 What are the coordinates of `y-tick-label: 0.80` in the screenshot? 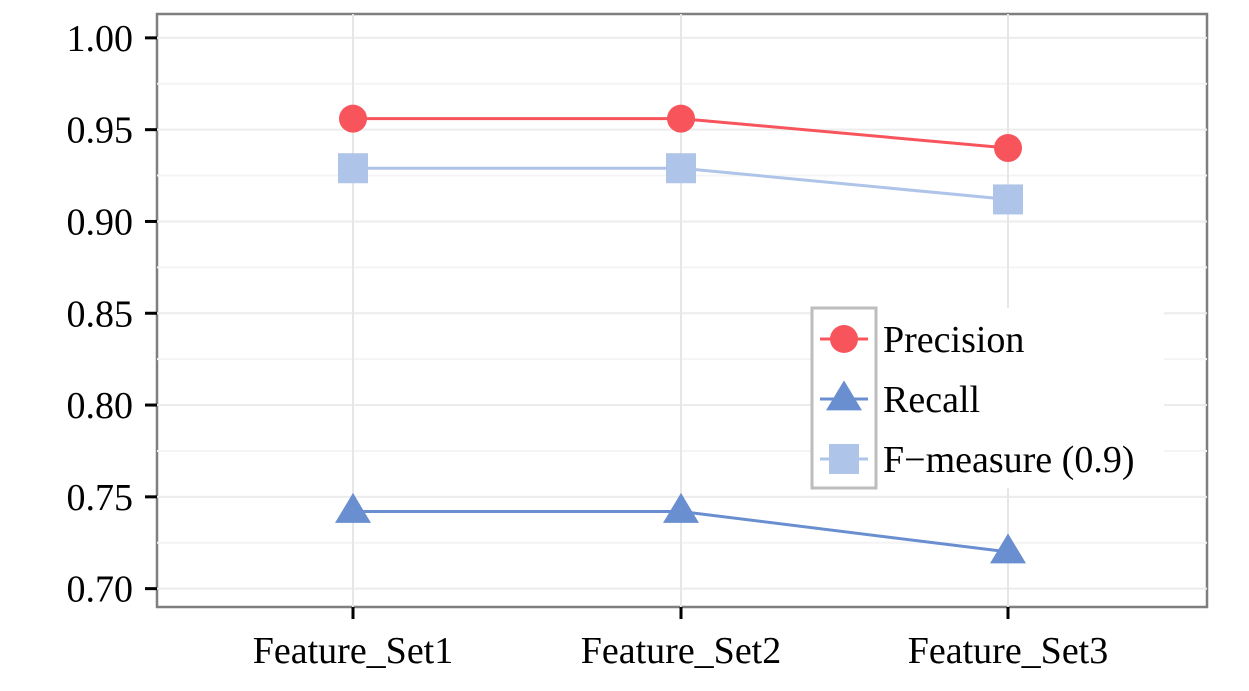 It's located at (100, 406).